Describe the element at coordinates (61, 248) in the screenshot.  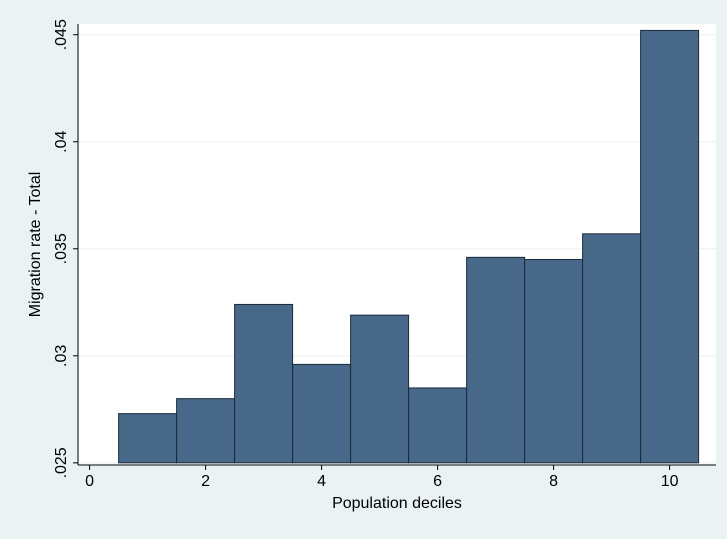
I see `y-tick-label: .035` at that location.